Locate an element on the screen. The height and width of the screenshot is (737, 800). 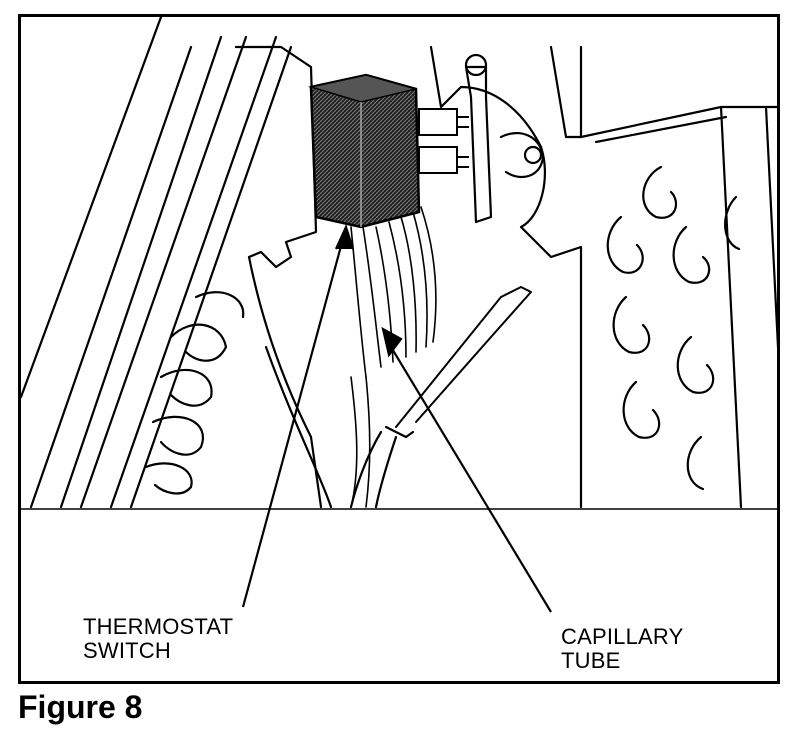
capillary-label-line2: TUBE is located at coordinates (591, 660).